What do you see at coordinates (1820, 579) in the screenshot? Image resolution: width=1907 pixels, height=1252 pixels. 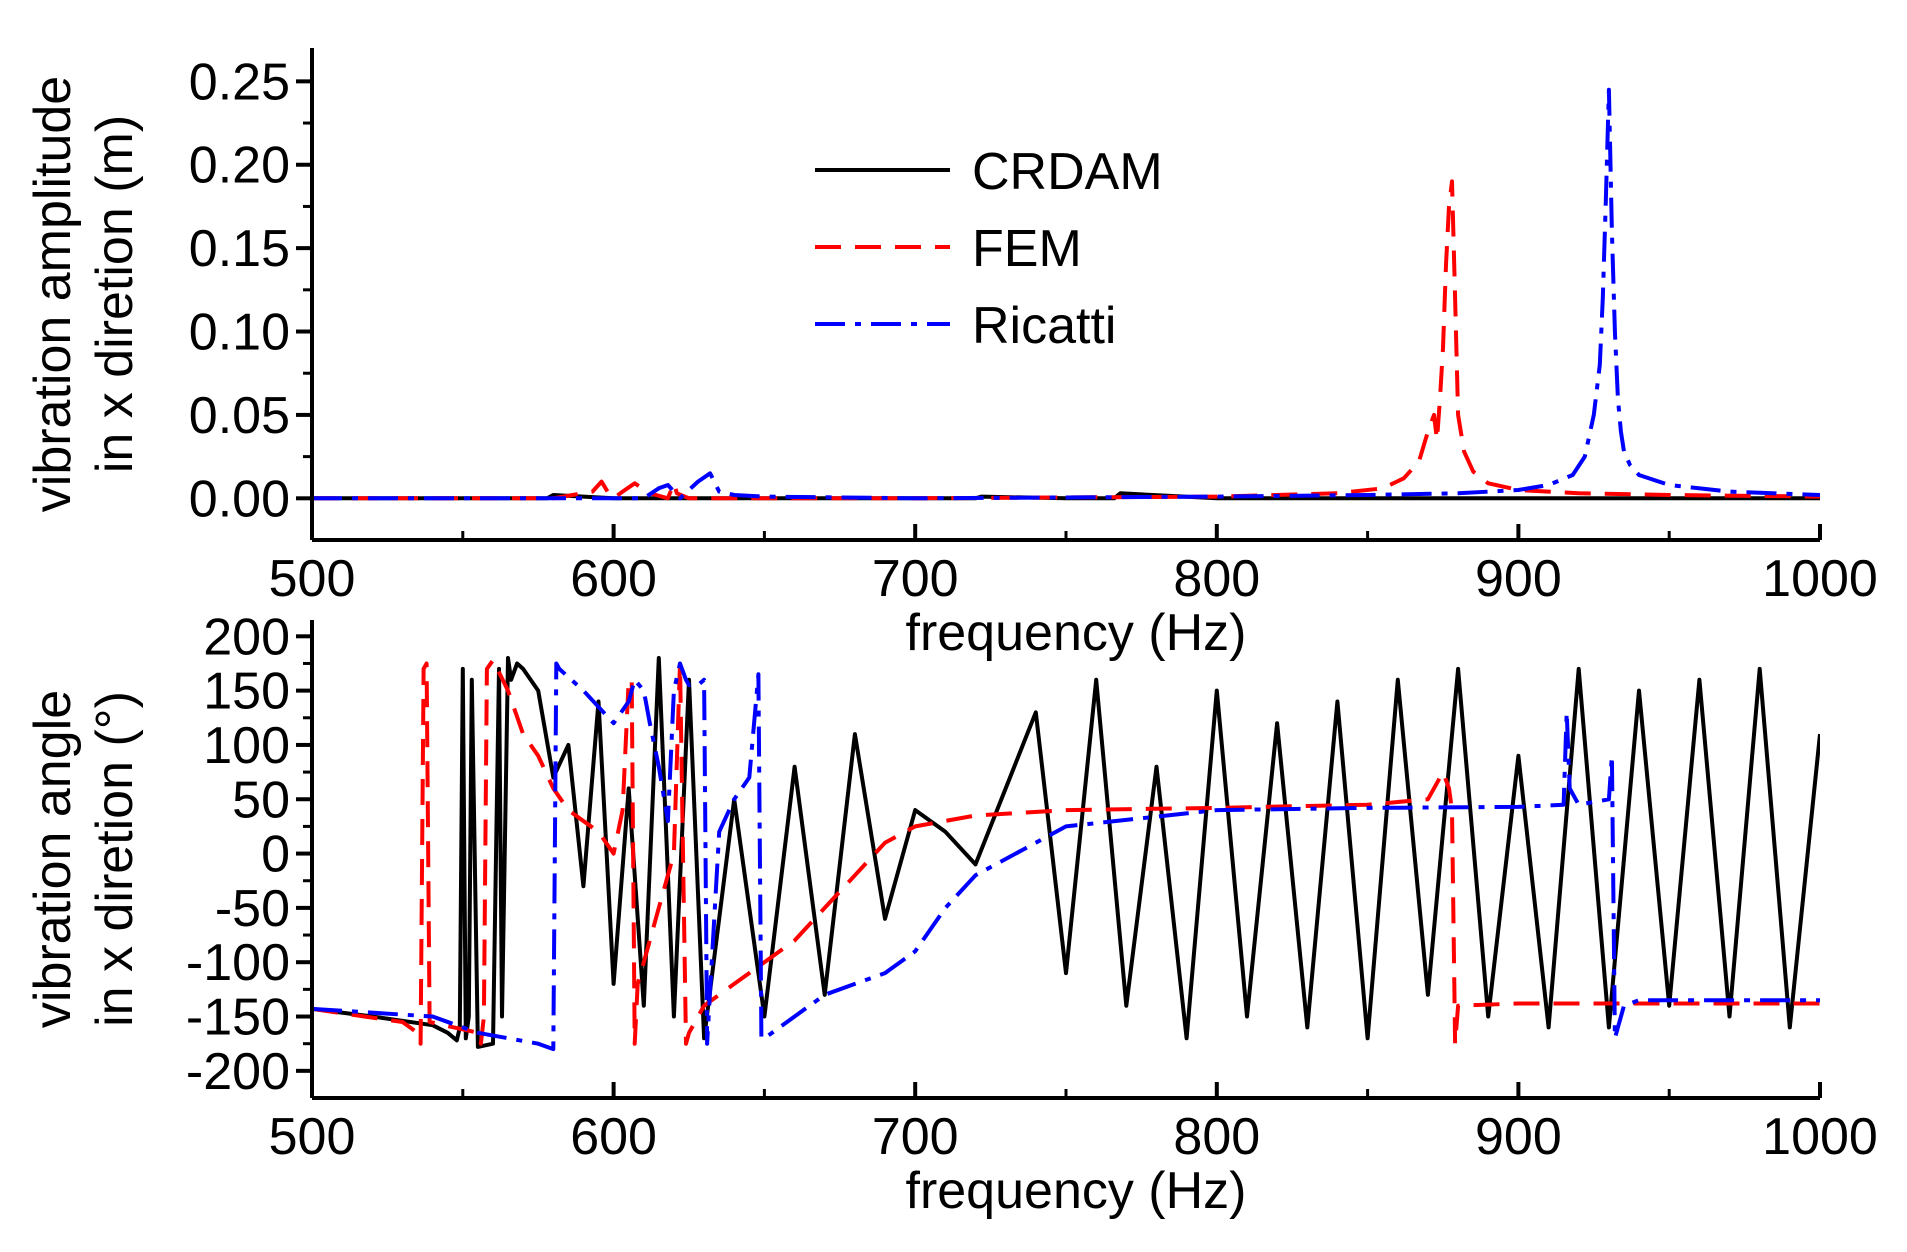 I see `amplitude-x-tick-label: 1000` at bounding box center [1820, 579].